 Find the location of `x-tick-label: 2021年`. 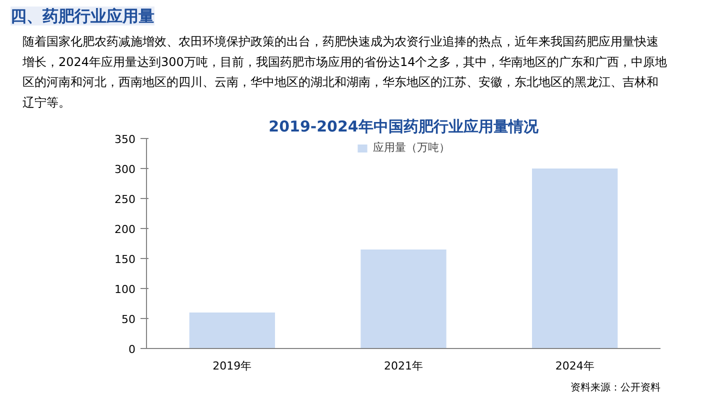

x-tick-label: 2021年 is located at coordinates (404, 366).